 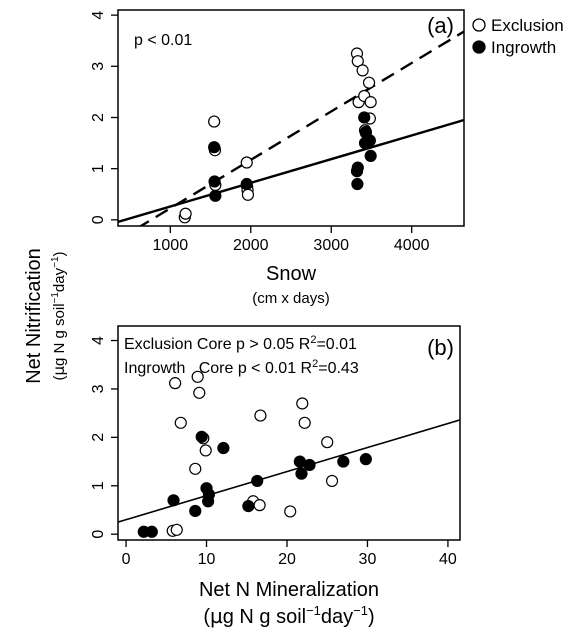 What do you see at coordinates (171, 245) in the screenshot?
I see `panel-a-x-tick-label: 1000` at bounding box center [171, 245].